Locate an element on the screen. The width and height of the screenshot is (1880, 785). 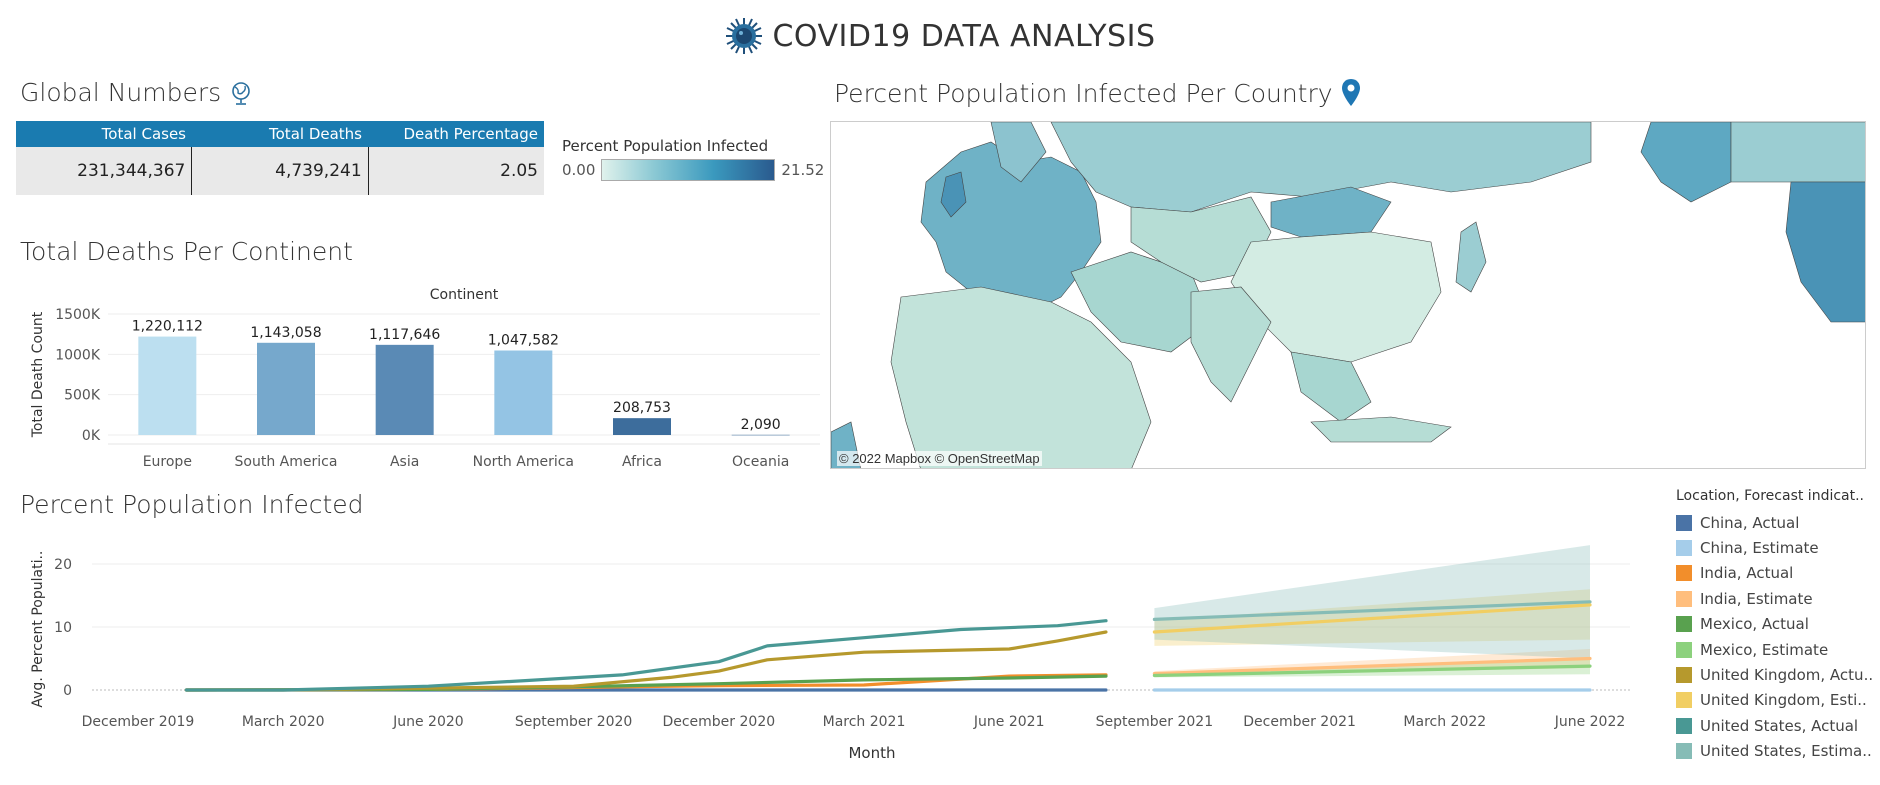
bar-europe is located at coordinates (167, 385).